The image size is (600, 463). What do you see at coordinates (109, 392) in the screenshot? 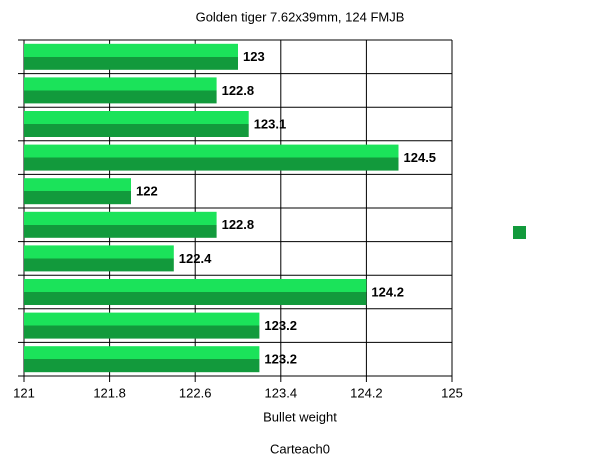
I see `x-tick-label: 121.8` at bounding box center [109, 392].